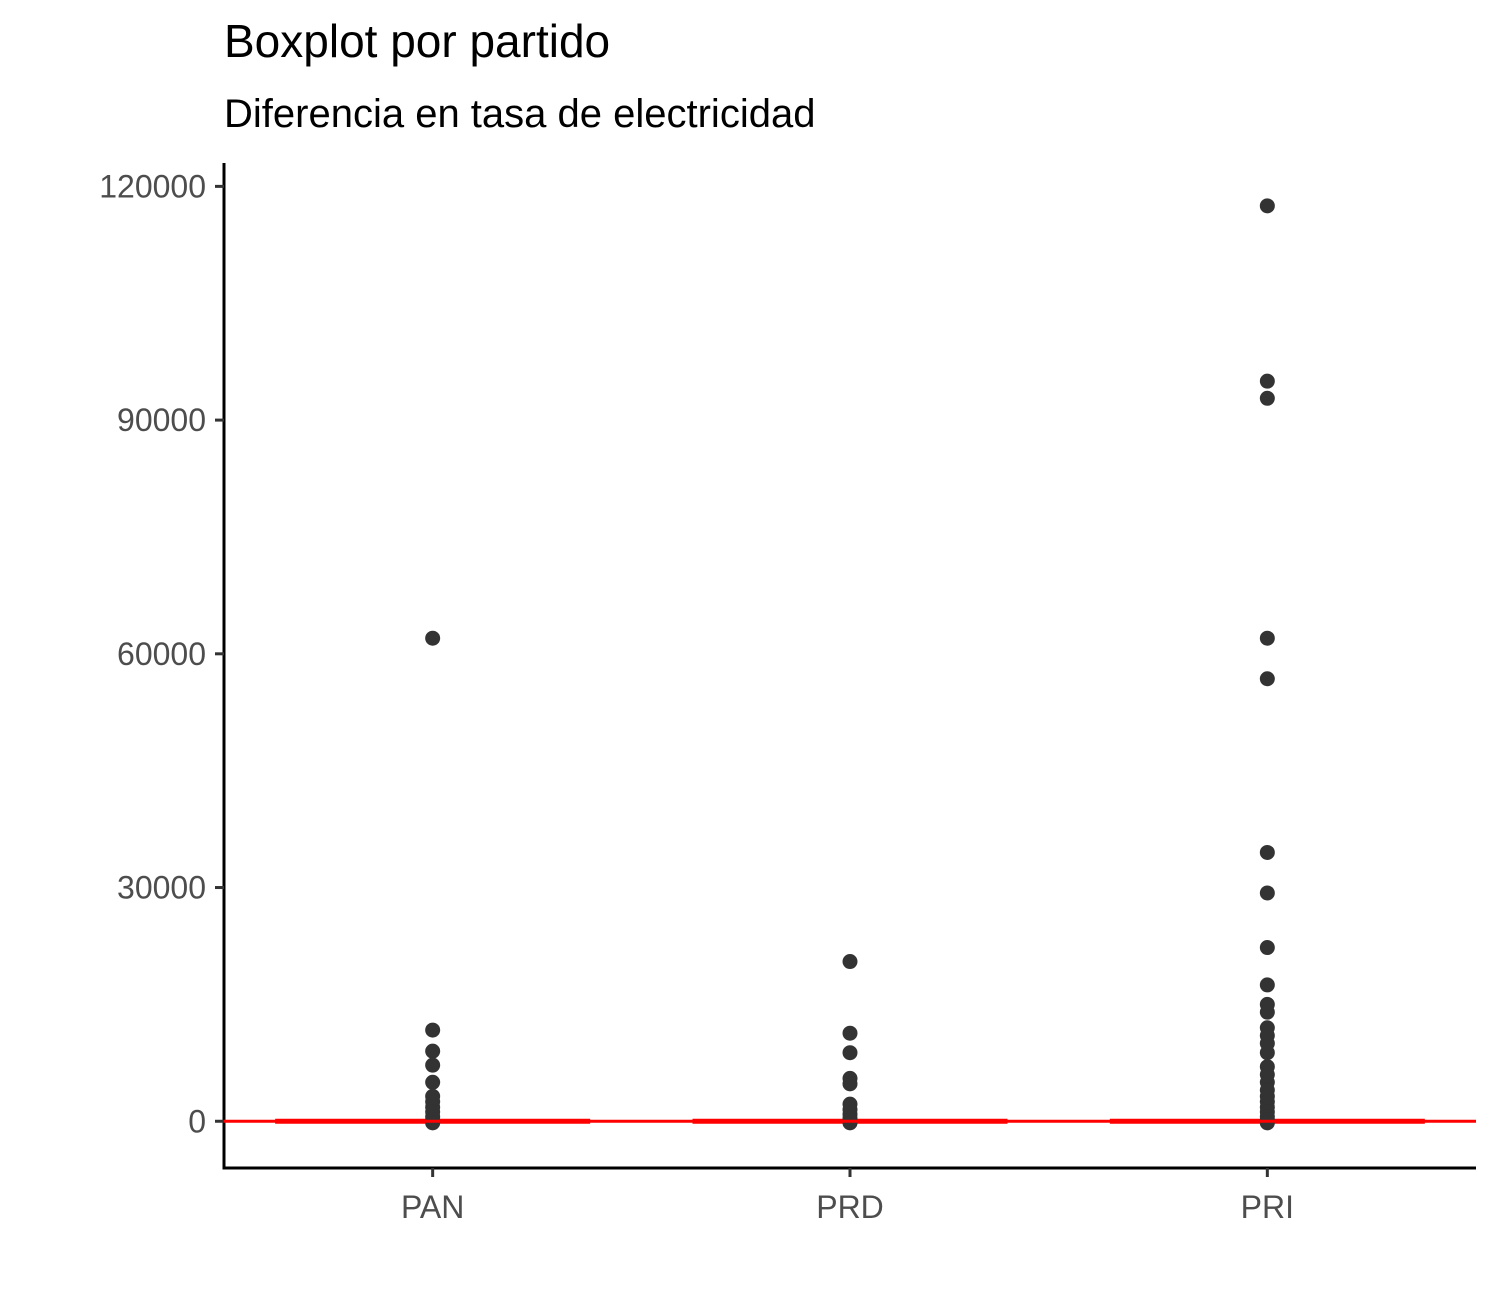 The height and width of the screenshot is (1303, 1500). What do you see at coordinates (197, 1121) in the screenshot?
I see `y-tick-label: 0` at bounding box center [197, 1121].